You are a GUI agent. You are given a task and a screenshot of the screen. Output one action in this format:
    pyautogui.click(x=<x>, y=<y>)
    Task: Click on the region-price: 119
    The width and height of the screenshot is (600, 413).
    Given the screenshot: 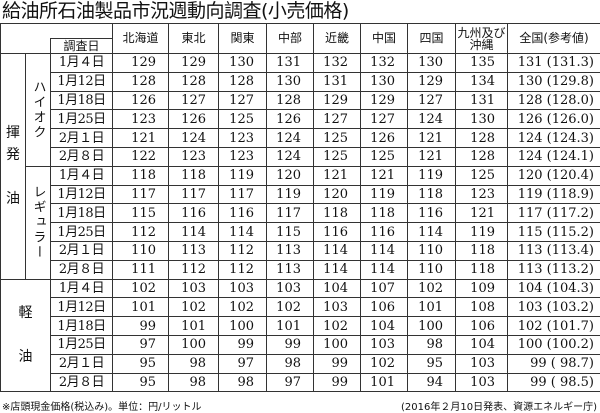 What is the action you would take?
    pyautogui.click(x=243, y=175)
    